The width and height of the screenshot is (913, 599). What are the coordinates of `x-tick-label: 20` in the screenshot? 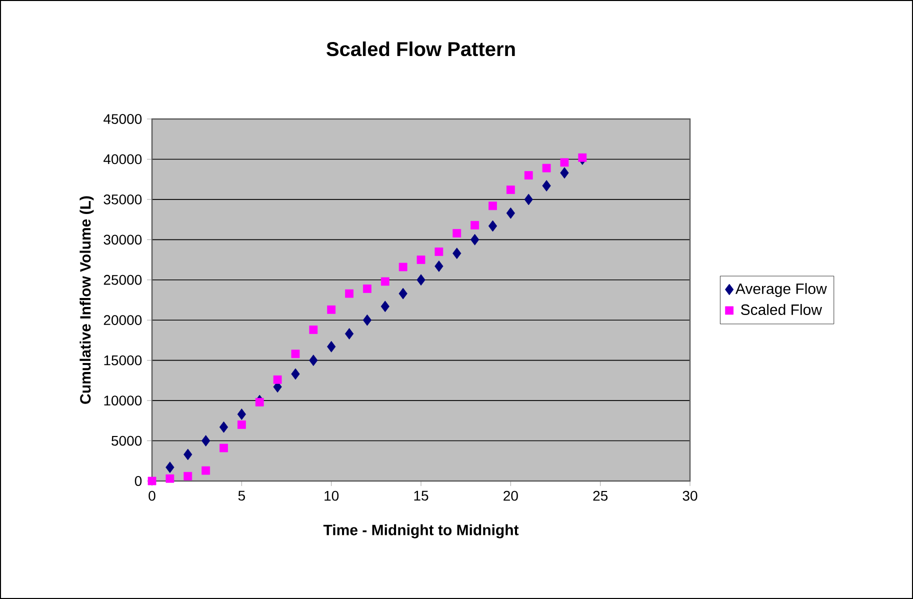 It's located at (511, 495).